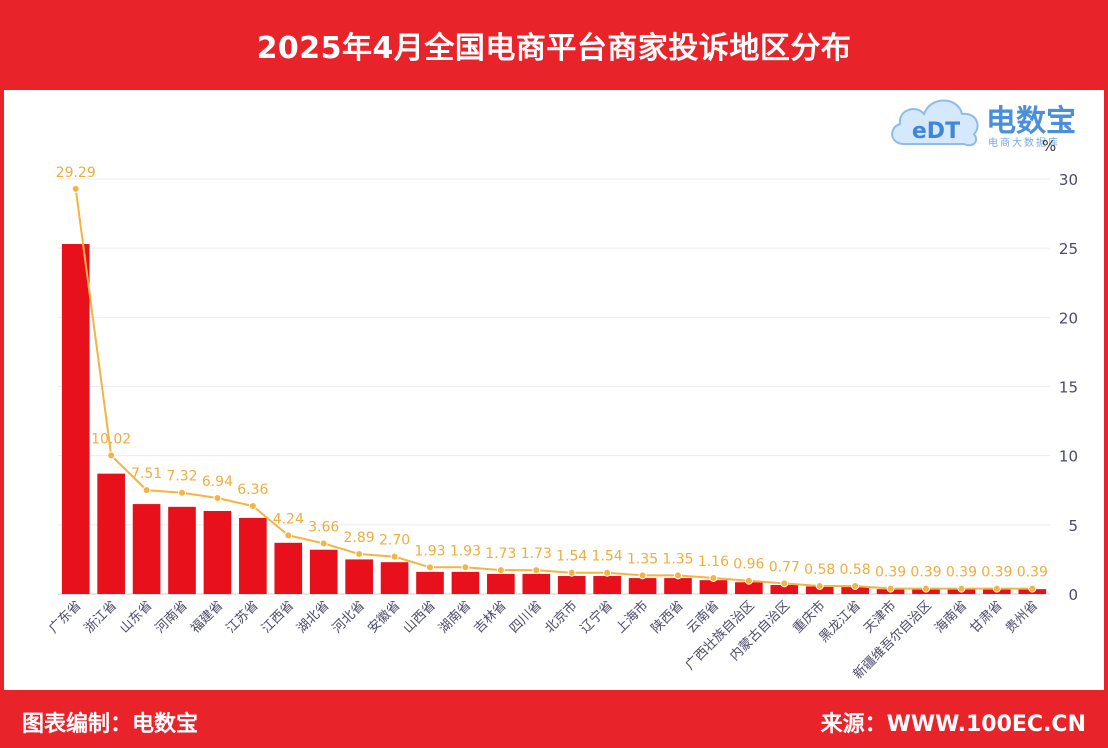 The height and width of the screenshot is (748, 1108). I want to click on data-label: 1.16, so click(713, 562).